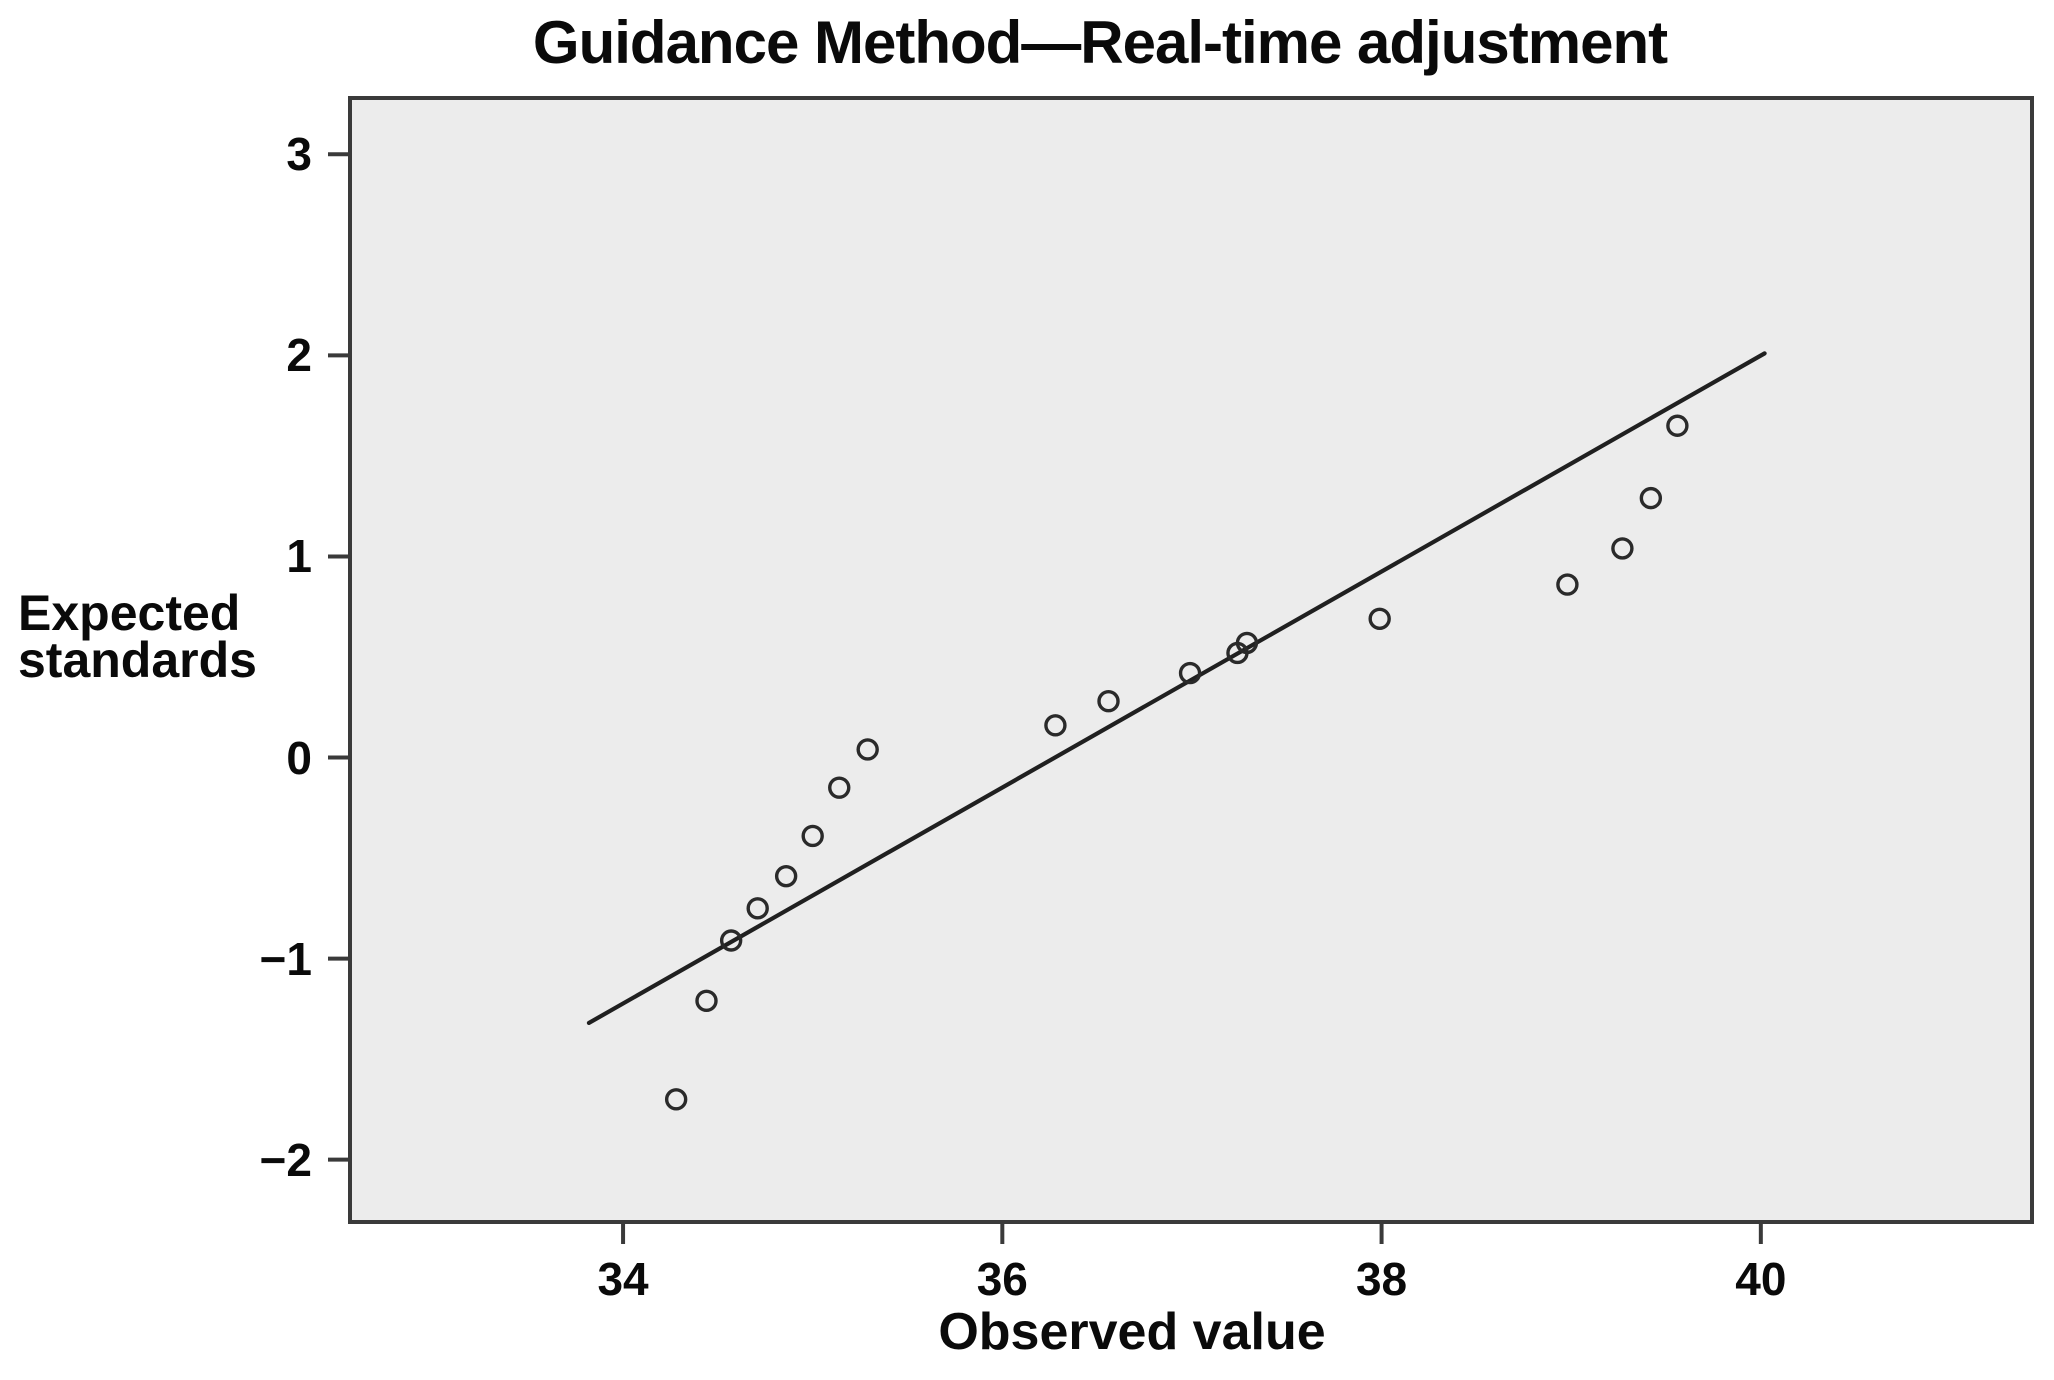  Describe the element at coordinates (299, 154) in the screenshot. I see `y-tick-label: 3` at that location.